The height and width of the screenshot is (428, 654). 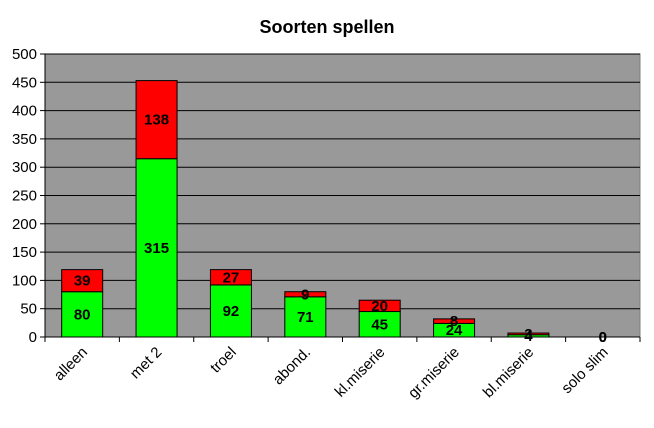 What do you see at coordinates (24, 252) in the screenshot?
I see `y-tick-label: 150` at bounding box center [24, 252].